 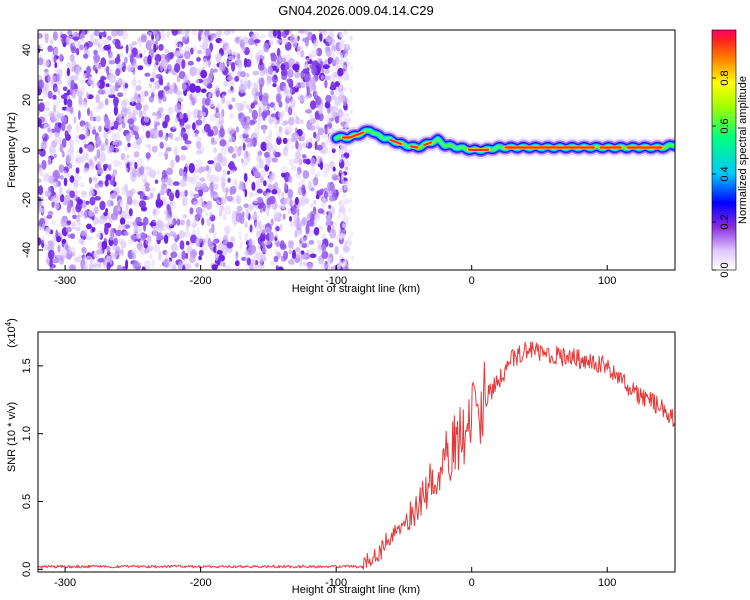 What do you see at coordinates (12, 437) in the screenshot?
I see `snr-y-label: SNR (10 * v/v)` at bounding box center [12, 437].